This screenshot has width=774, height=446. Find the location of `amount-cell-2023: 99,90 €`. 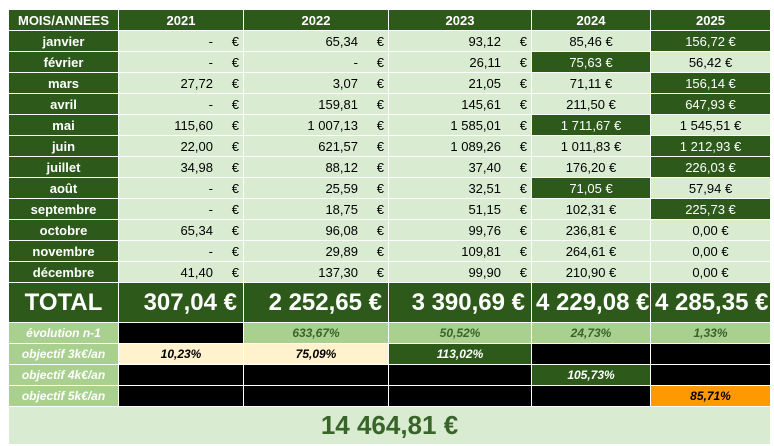

amount-cell-2023: 99,90 € is located at coordinates (460, 272).